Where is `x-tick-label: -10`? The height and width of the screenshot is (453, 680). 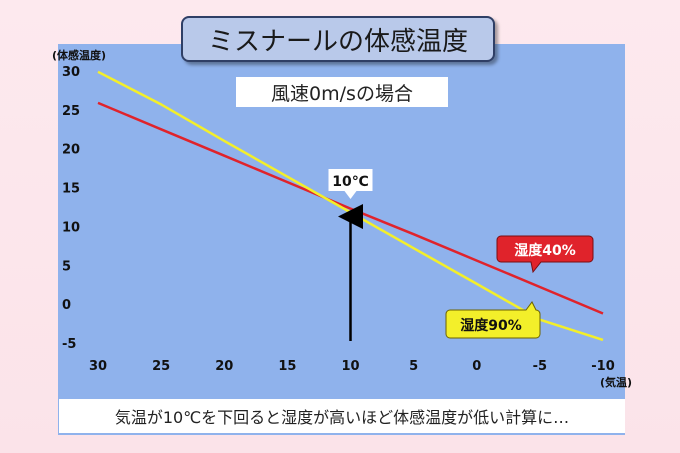 x-tick-label: -10 is located at coordinates (603, 366).